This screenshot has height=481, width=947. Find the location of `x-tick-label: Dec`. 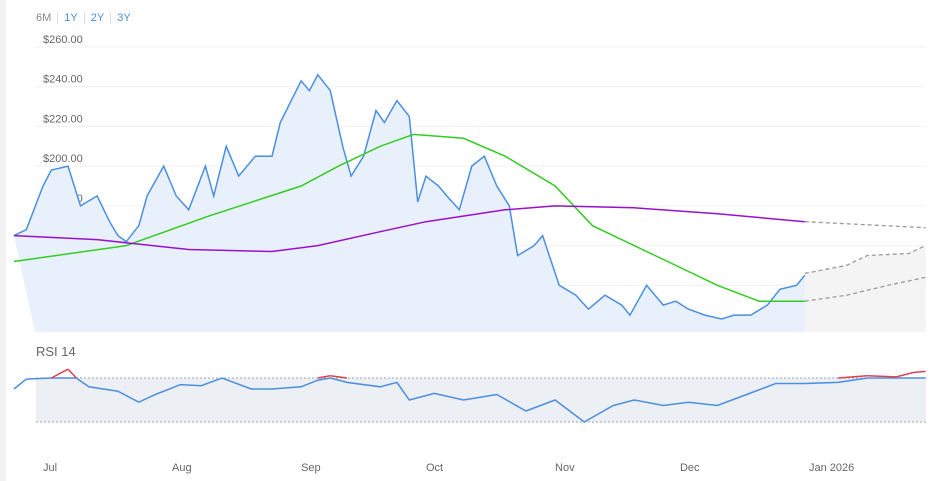

x-tick-label: Dec is located at coordinates (690, 468).